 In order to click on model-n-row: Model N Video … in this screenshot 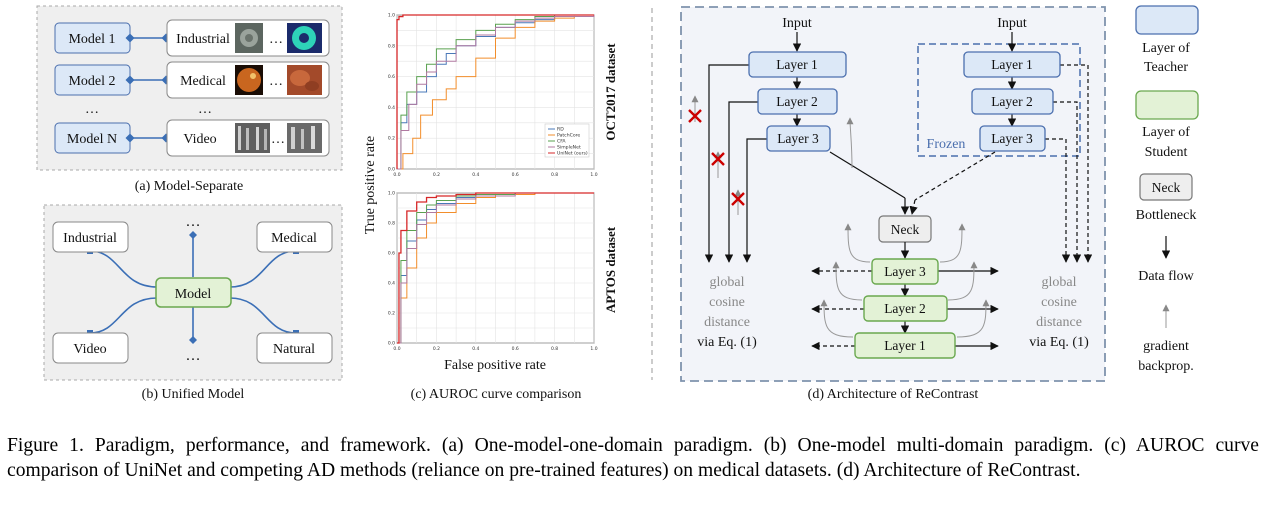, I will do `click(192, 138)`.